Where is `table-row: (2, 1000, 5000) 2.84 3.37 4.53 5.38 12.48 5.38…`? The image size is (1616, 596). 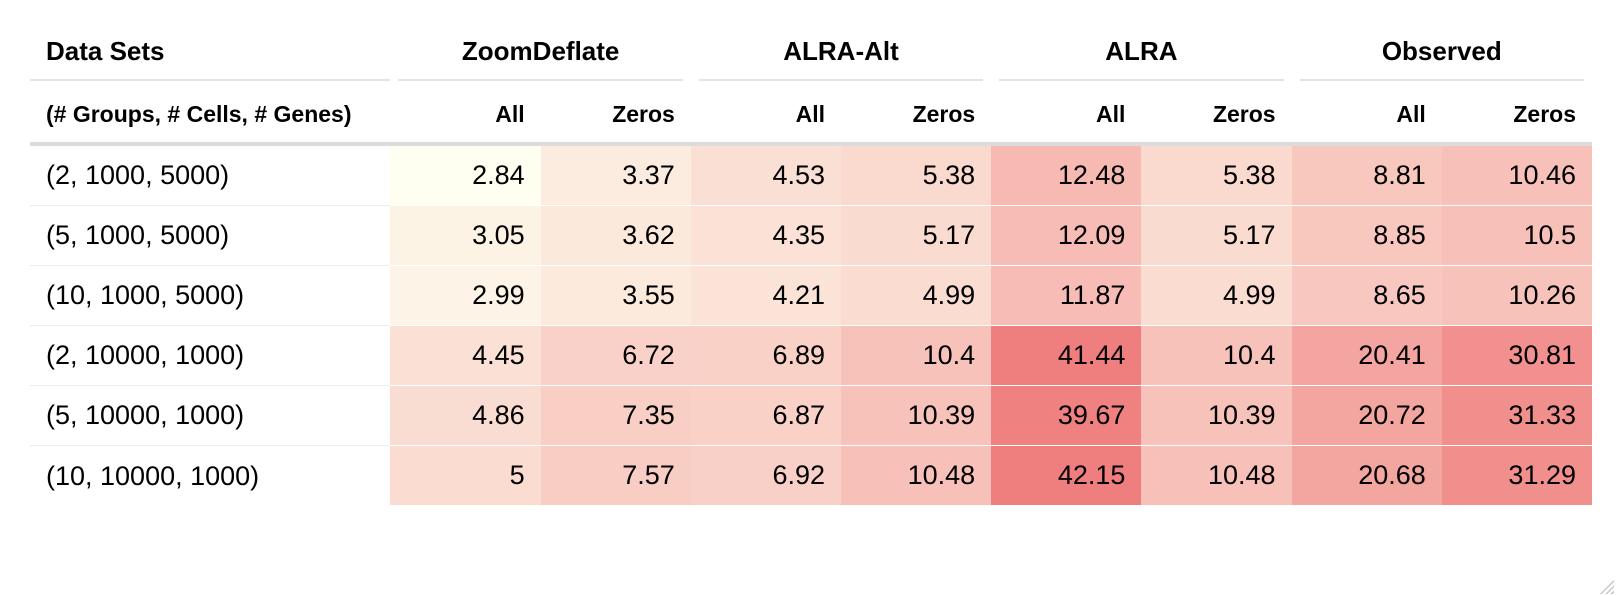
table-row: (2, 1000, 5000) 2.84 3.37 4.53 5.38 12.48 5.38… is located at coordinates (811, 176).